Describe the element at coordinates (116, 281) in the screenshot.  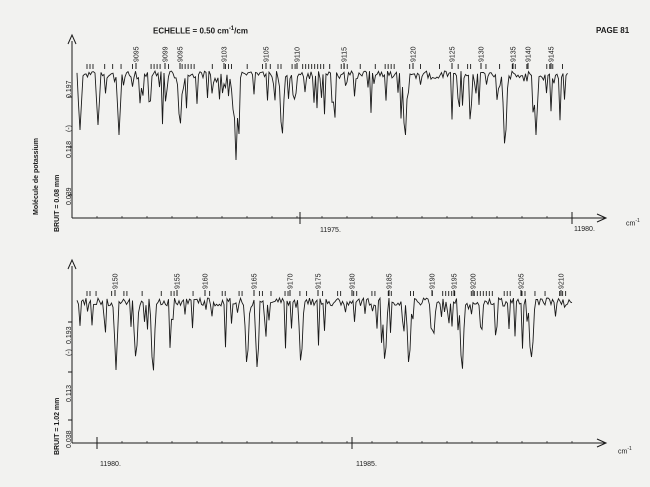
I see `line-label-2-0: 9150` at that location.